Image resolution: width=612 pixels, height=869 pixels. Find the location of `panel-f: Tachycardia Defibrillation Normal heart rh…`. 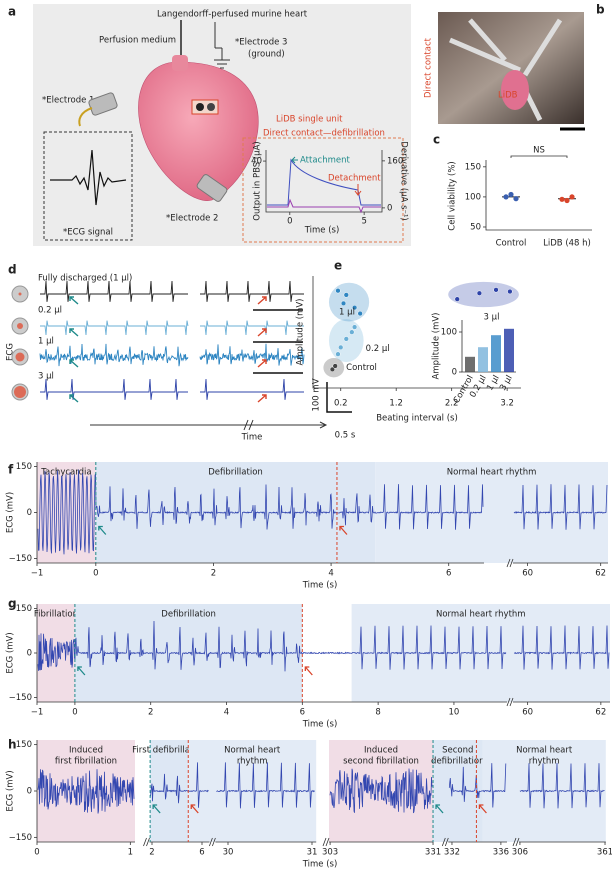

panel-f: Tachycardia Defibrillation Normal heart rh… is located at coordinates (307, 526).